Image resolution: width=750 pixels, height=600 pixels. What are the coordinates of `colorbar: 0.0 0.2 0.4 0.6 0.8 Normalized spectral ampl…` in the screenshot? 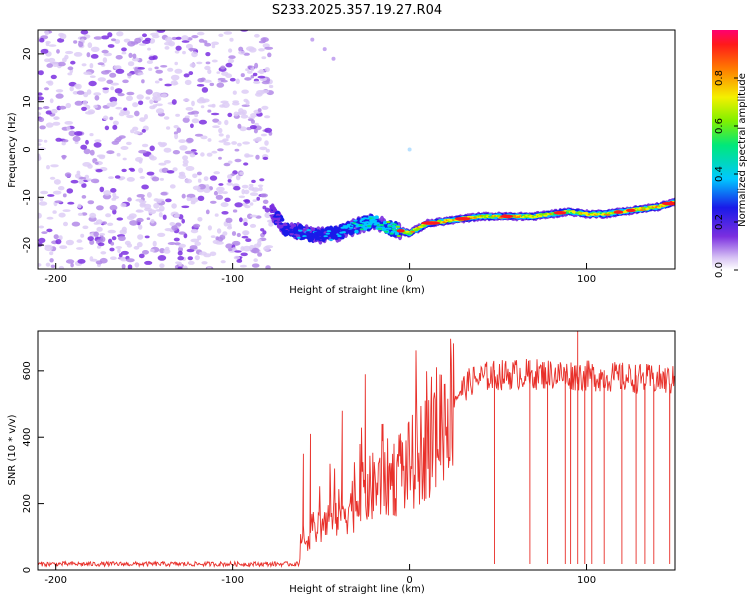 It's located at (730, 154).